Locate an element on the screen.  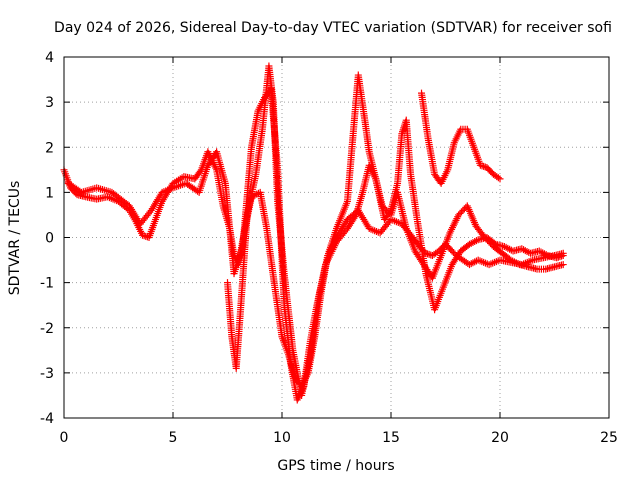
y-tick-label: 3 is located at coordinates (49, 103).